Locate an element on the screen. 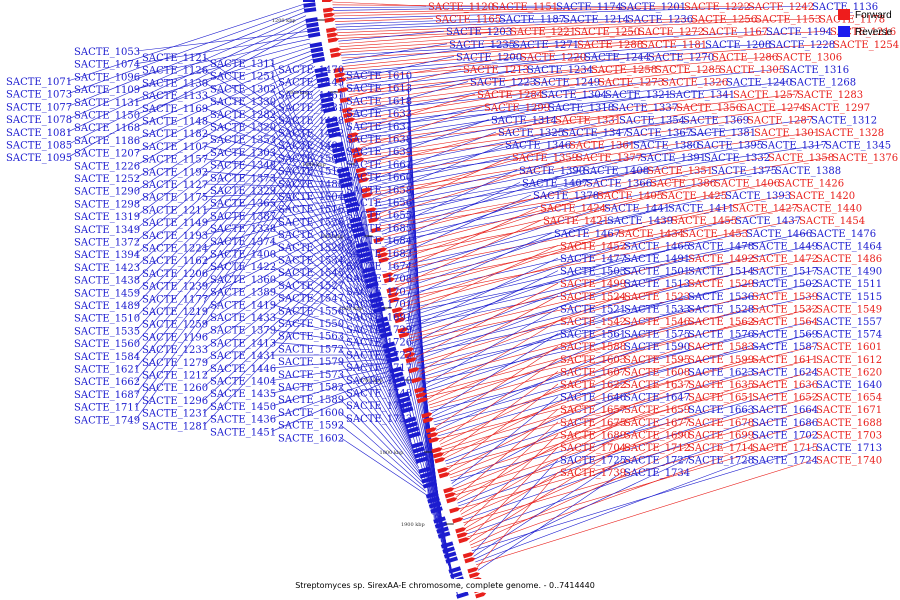 The image size is (900, 600). forward-gene-label: SACTE_1532 is located at coordinates (785, 309).